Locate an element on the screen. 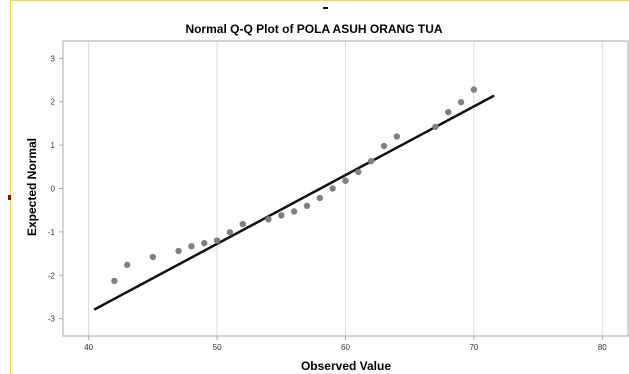 The height and width of the screenshot is (374, 629). y-tick-label: 2 is located at coordinates (53, 102).